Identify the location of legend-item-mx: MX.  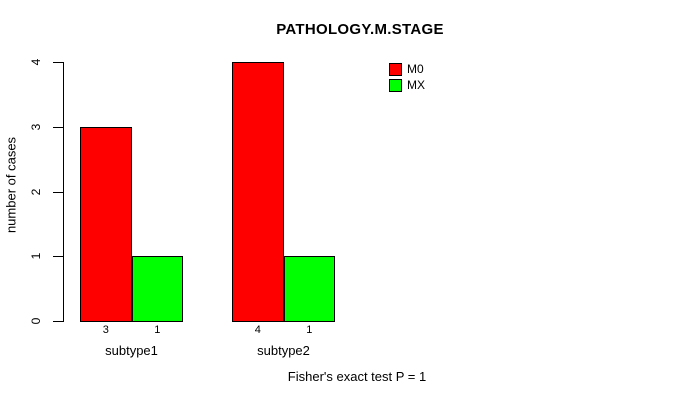
(407, 85).